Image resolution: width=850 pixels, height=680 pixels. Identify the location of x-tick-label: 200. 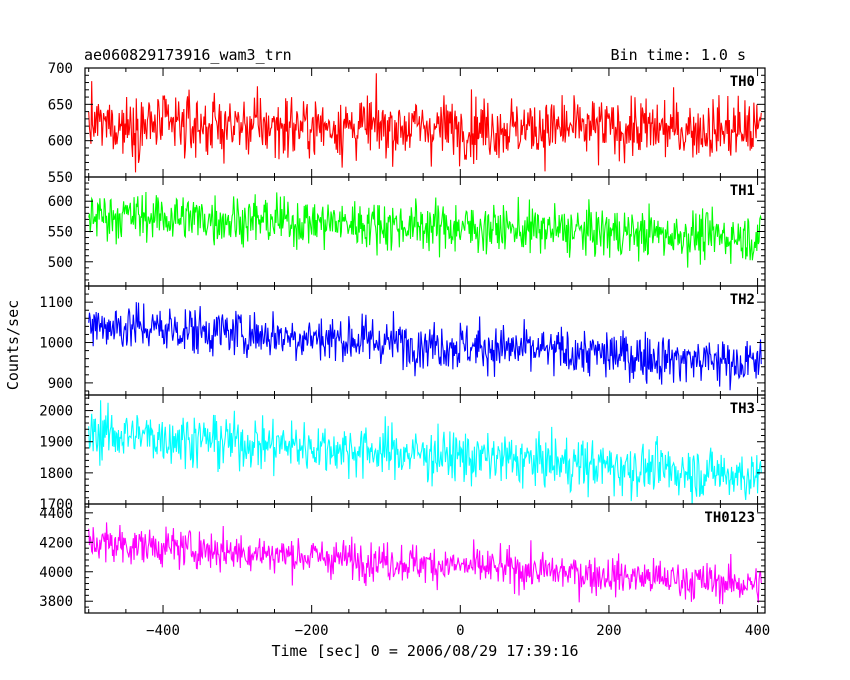
(608, 631).